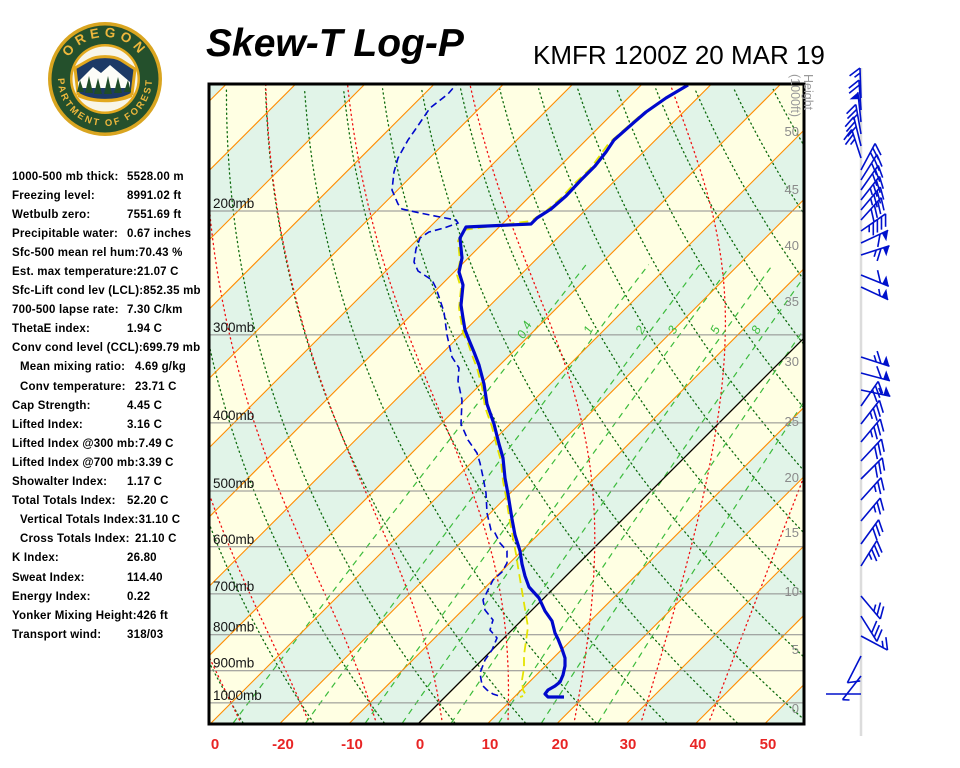  What do you see at coordinates (73, 386) in the screenshot?
I see `index-label: Conv temperature:` at bounding box center [73, 386].